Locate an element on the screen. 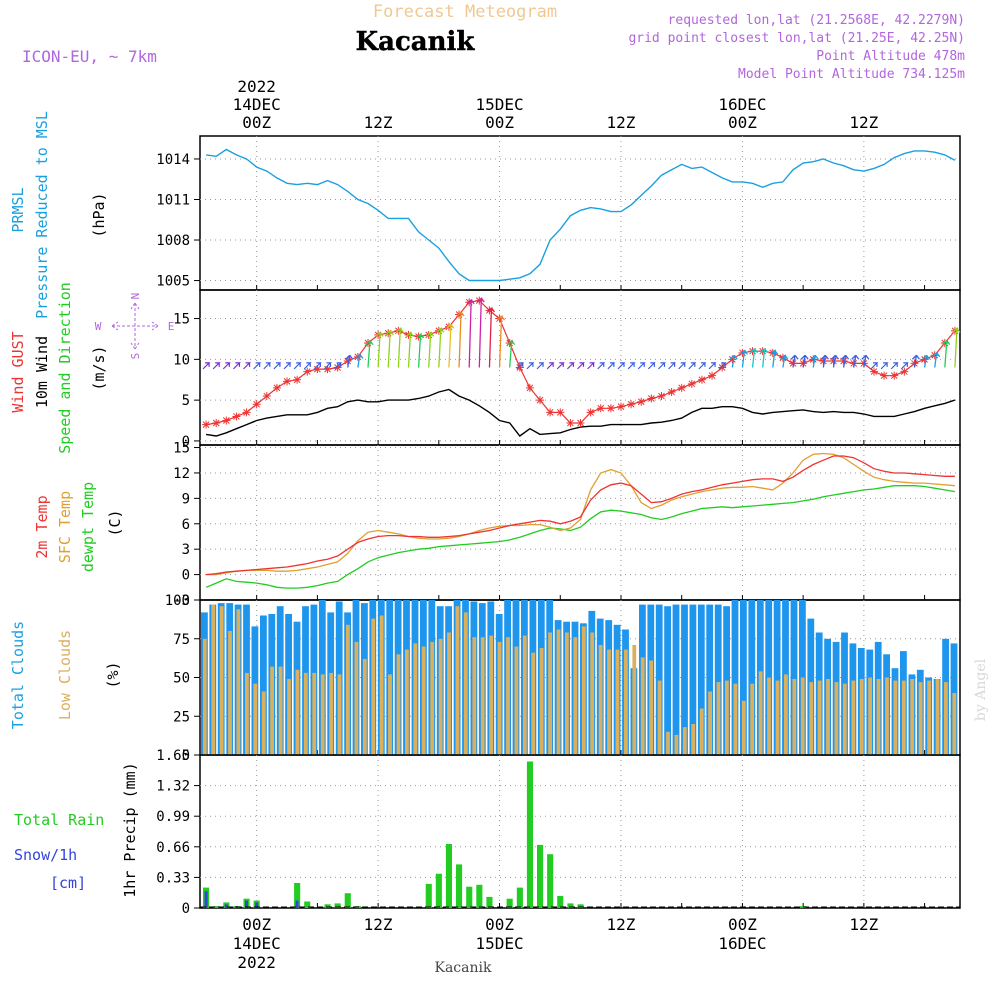  wind-10m-series-line is located at coordinates (580, 412).